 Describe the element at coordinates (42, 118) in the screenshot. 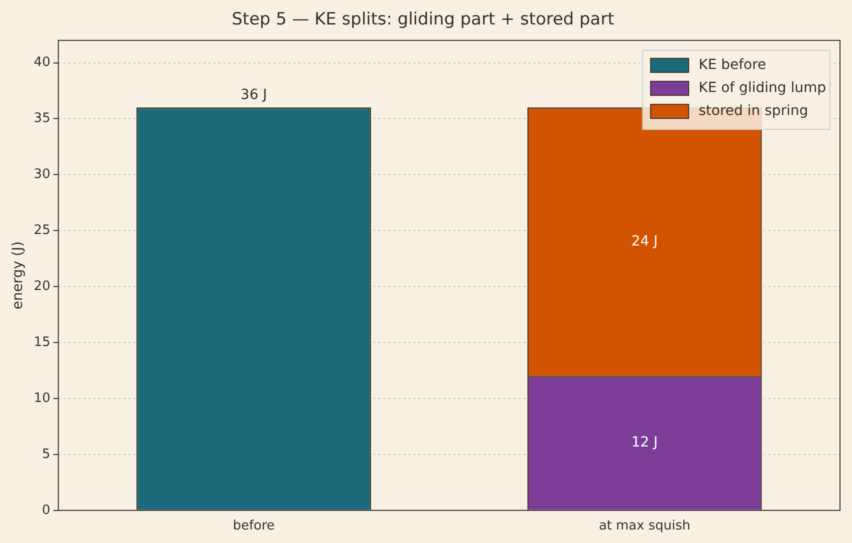

I see `y-tick-label: 35` at that location.